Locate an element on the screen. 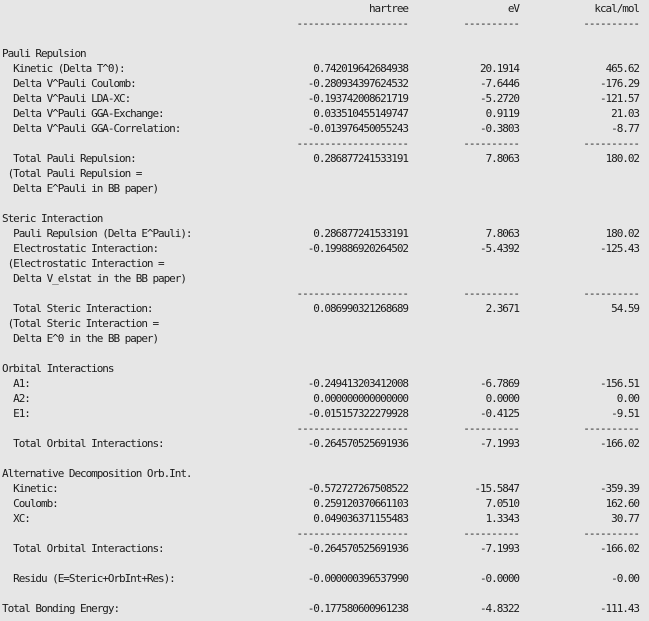 Image resolution: width=649 pixels, height=621 pixels. row-label: Electrostatic Interaction: is located at coordinates (80, 248).